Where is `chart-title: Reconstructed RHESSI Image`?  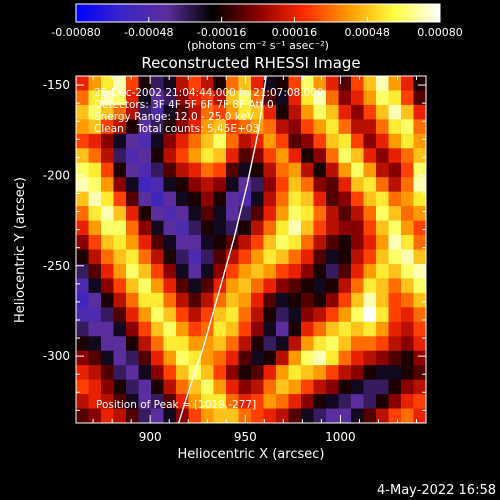
chart-title: Reconstructed RHESSI Image is located at coordinates (250, 63).